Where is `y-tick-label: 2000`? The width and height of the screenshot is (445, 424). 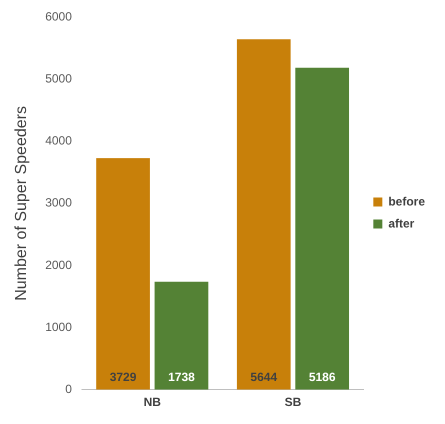
y-tick-label: 2000 is located at coordinates (58, 265).